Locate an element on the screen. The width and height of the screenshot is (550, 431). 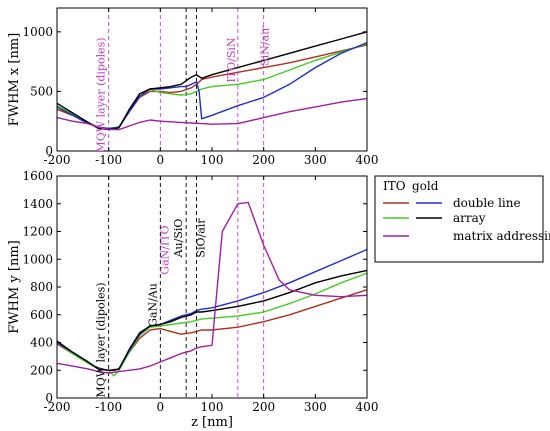
y-axis-title: FWHM x [nm] is located at coordinates (14, 79).